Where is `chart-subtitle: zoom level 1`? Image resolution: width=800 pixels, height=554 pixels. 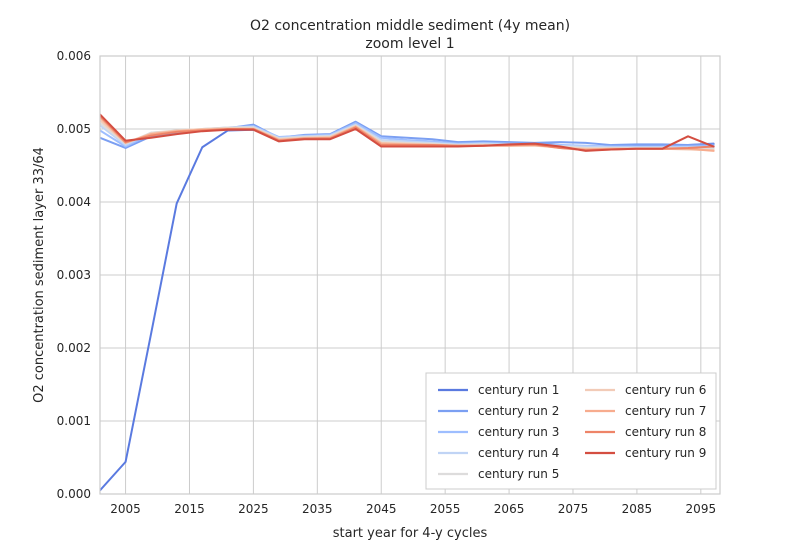 chart-subtitle: zoom level 1 is located at coordinates (409, 44).